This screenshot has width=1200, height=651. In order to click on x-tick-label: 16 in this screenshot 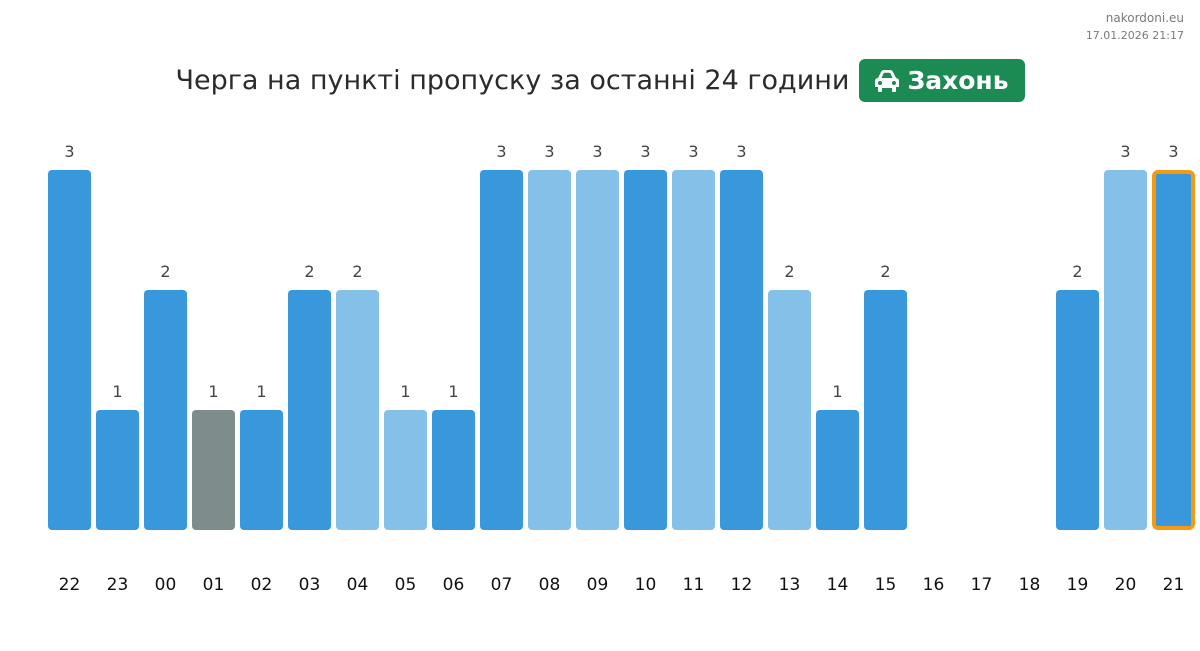, I will do `click(934, 585)`.